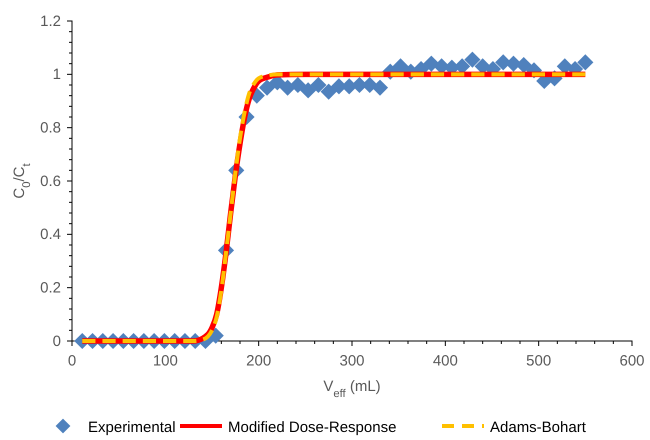 This screenshot has width=650, height=440. Describe the element at coordinates (352, 361) in the screenshot. I see `x-tick-label: 300` at that location.